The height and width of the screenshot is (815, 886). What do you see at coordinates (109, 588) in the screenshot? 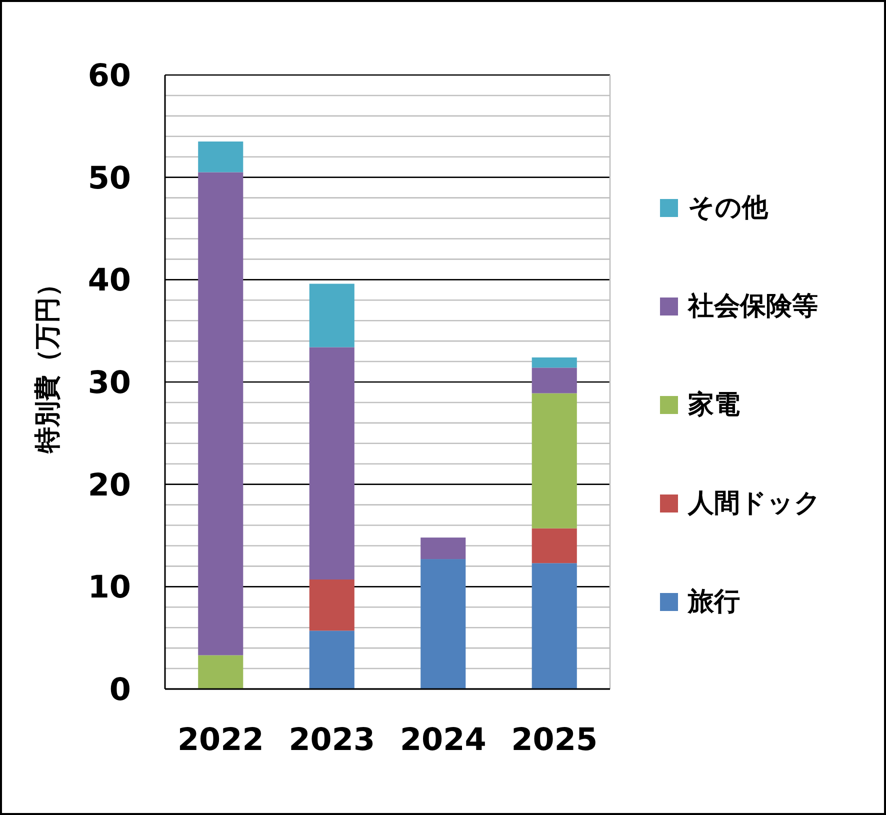
I see `y-tick-label: 10` at bounding box center [109, 588].